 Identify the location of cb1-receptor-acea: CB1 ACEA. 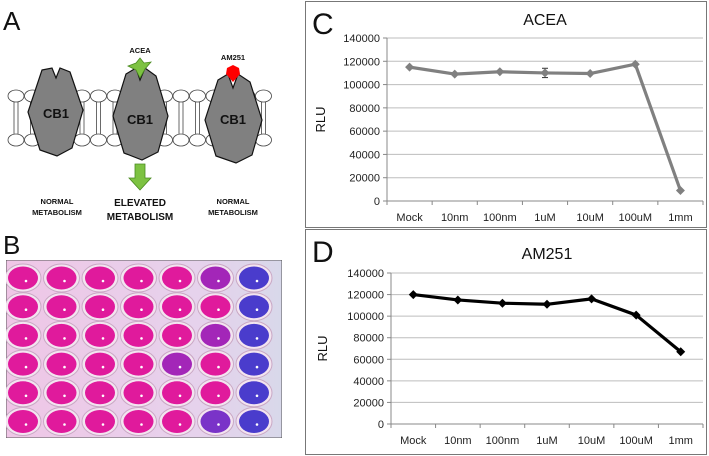
(140, 103).